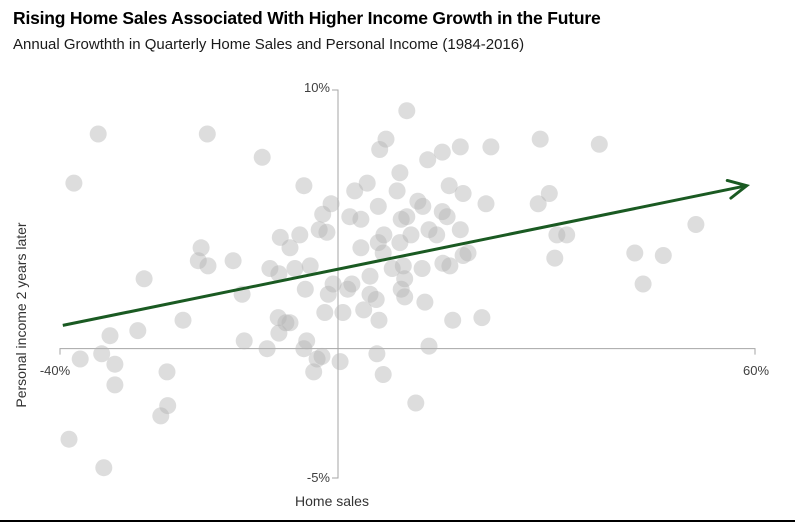  Describe the element at coordinates (756, 370) in the screenshot. I see `x-axis-tick-max: 60%` at that location.